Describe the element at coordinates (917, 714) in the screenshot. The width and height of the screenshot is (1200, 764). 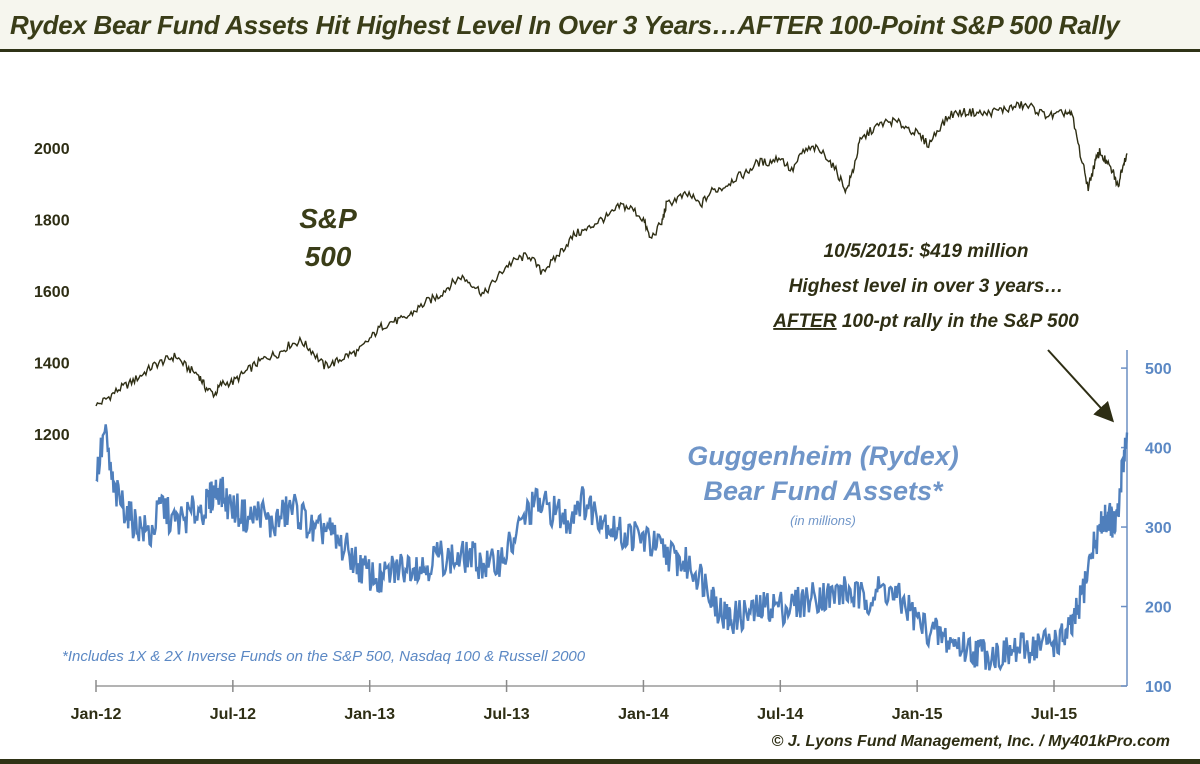
I see `x-tick-label: Jan-15` at that location.